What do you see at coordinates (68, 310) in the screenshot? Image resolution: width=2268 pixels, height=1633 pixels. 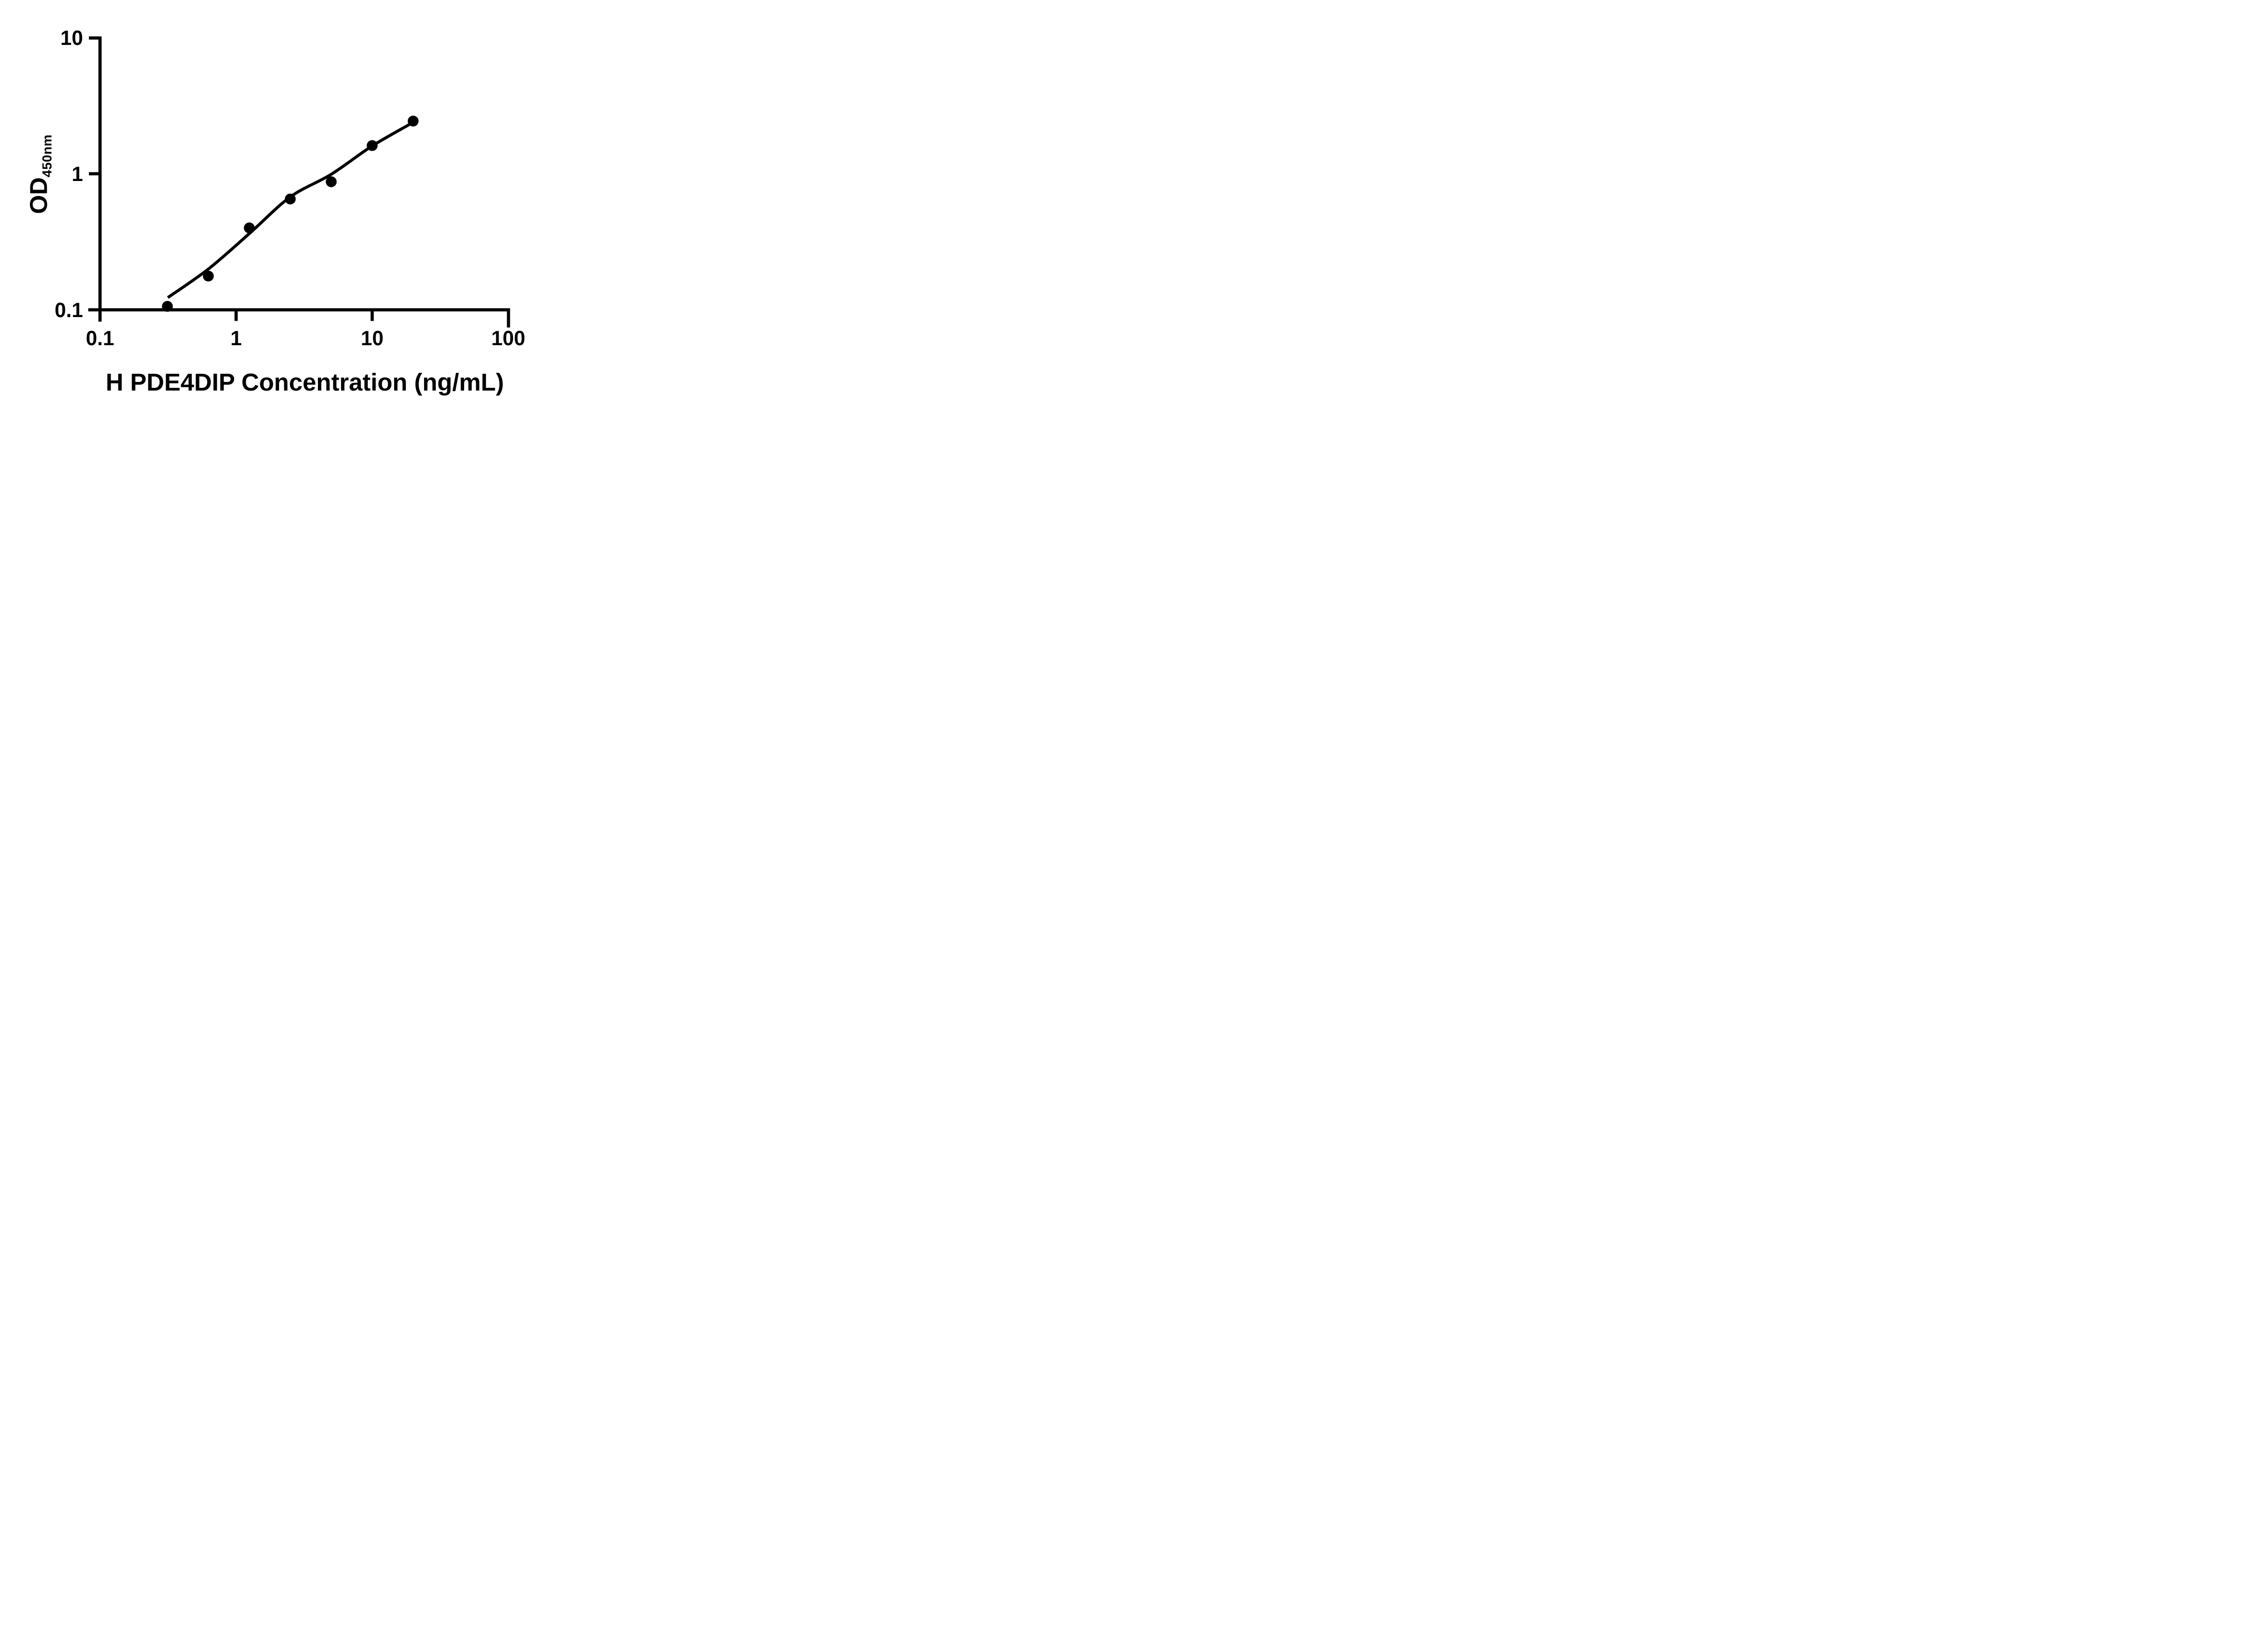 I see `y-tick-label: 0.1` at bounding box center [68, 310].